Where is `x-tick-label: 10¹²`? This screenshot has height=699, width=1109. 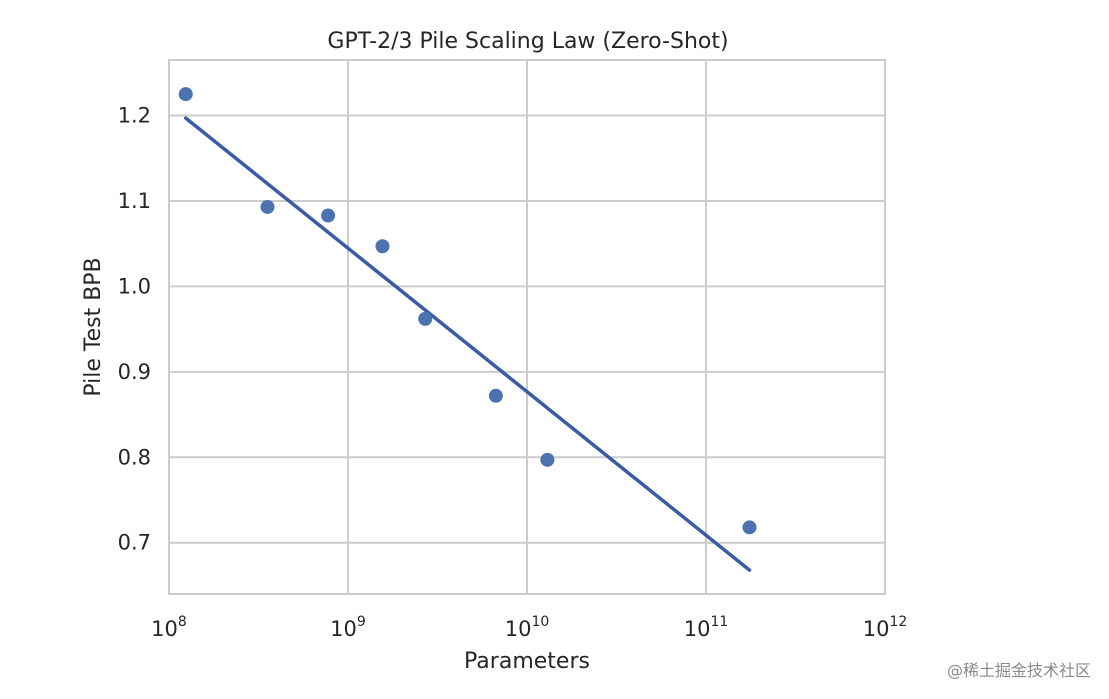
x-tick-label: 10¹² is located at coordinates (885, 627).